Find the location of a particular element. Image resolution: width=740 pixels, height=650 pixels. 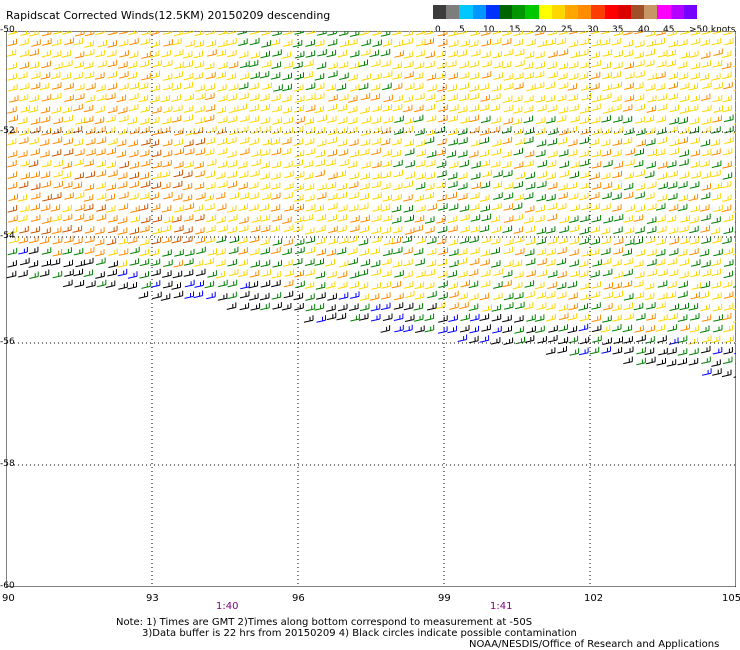

latitude-label: -56 is located at coordinates (7, 342).